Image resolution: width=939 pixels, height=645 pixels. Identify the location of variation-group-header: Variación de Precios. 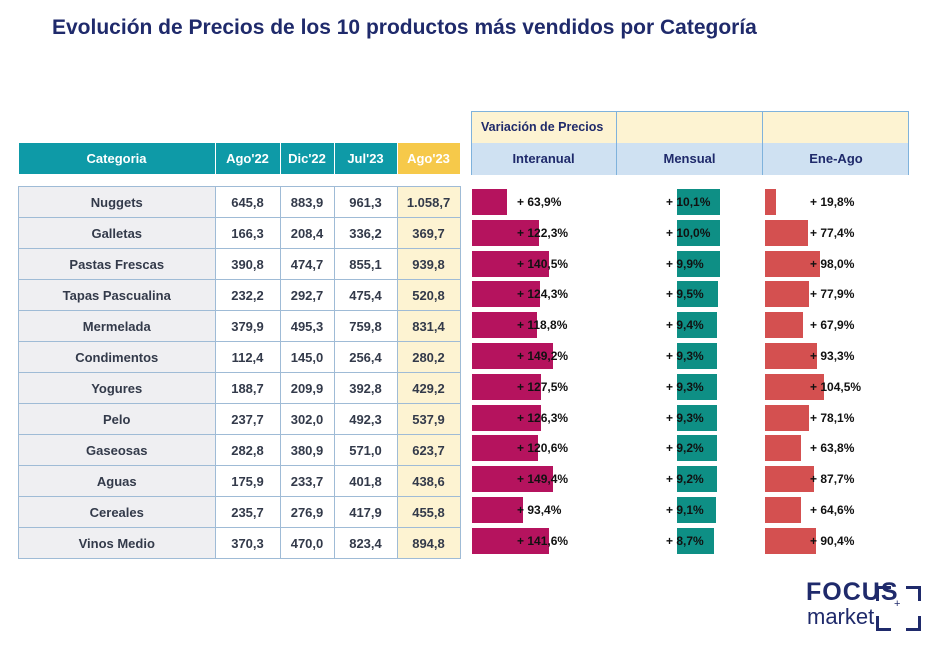
(690, 127).